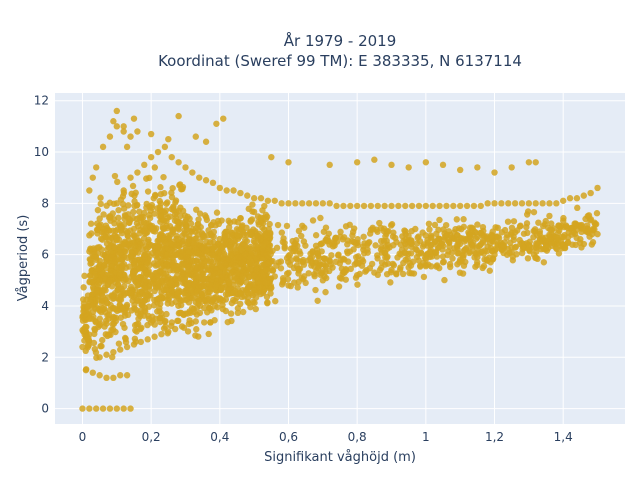 This screenshot has width=640, height=480. Describe the element at coordinates (45, 203) in the screenshot. I see `y-tick-label: 8` at that location.